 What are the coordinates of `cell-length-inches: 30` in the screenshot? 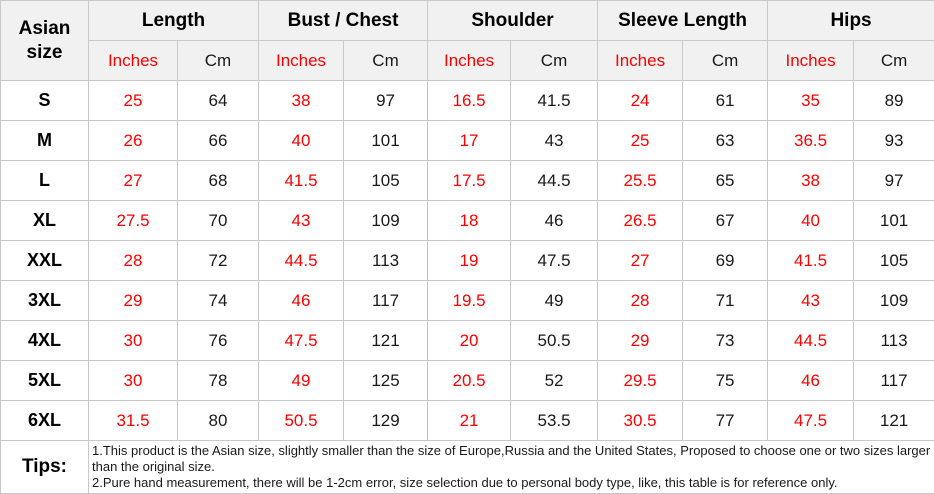 It's located at (133, 341).